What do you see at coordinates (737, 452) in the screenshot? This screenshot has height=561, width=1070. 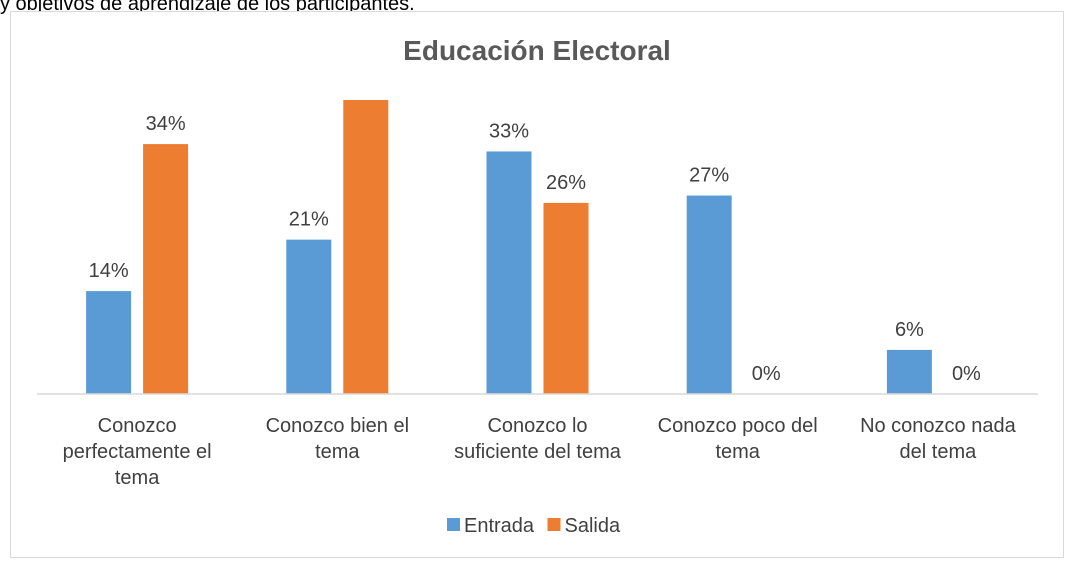 I see `category-label-3: tema` at bounding box center [737, 452].